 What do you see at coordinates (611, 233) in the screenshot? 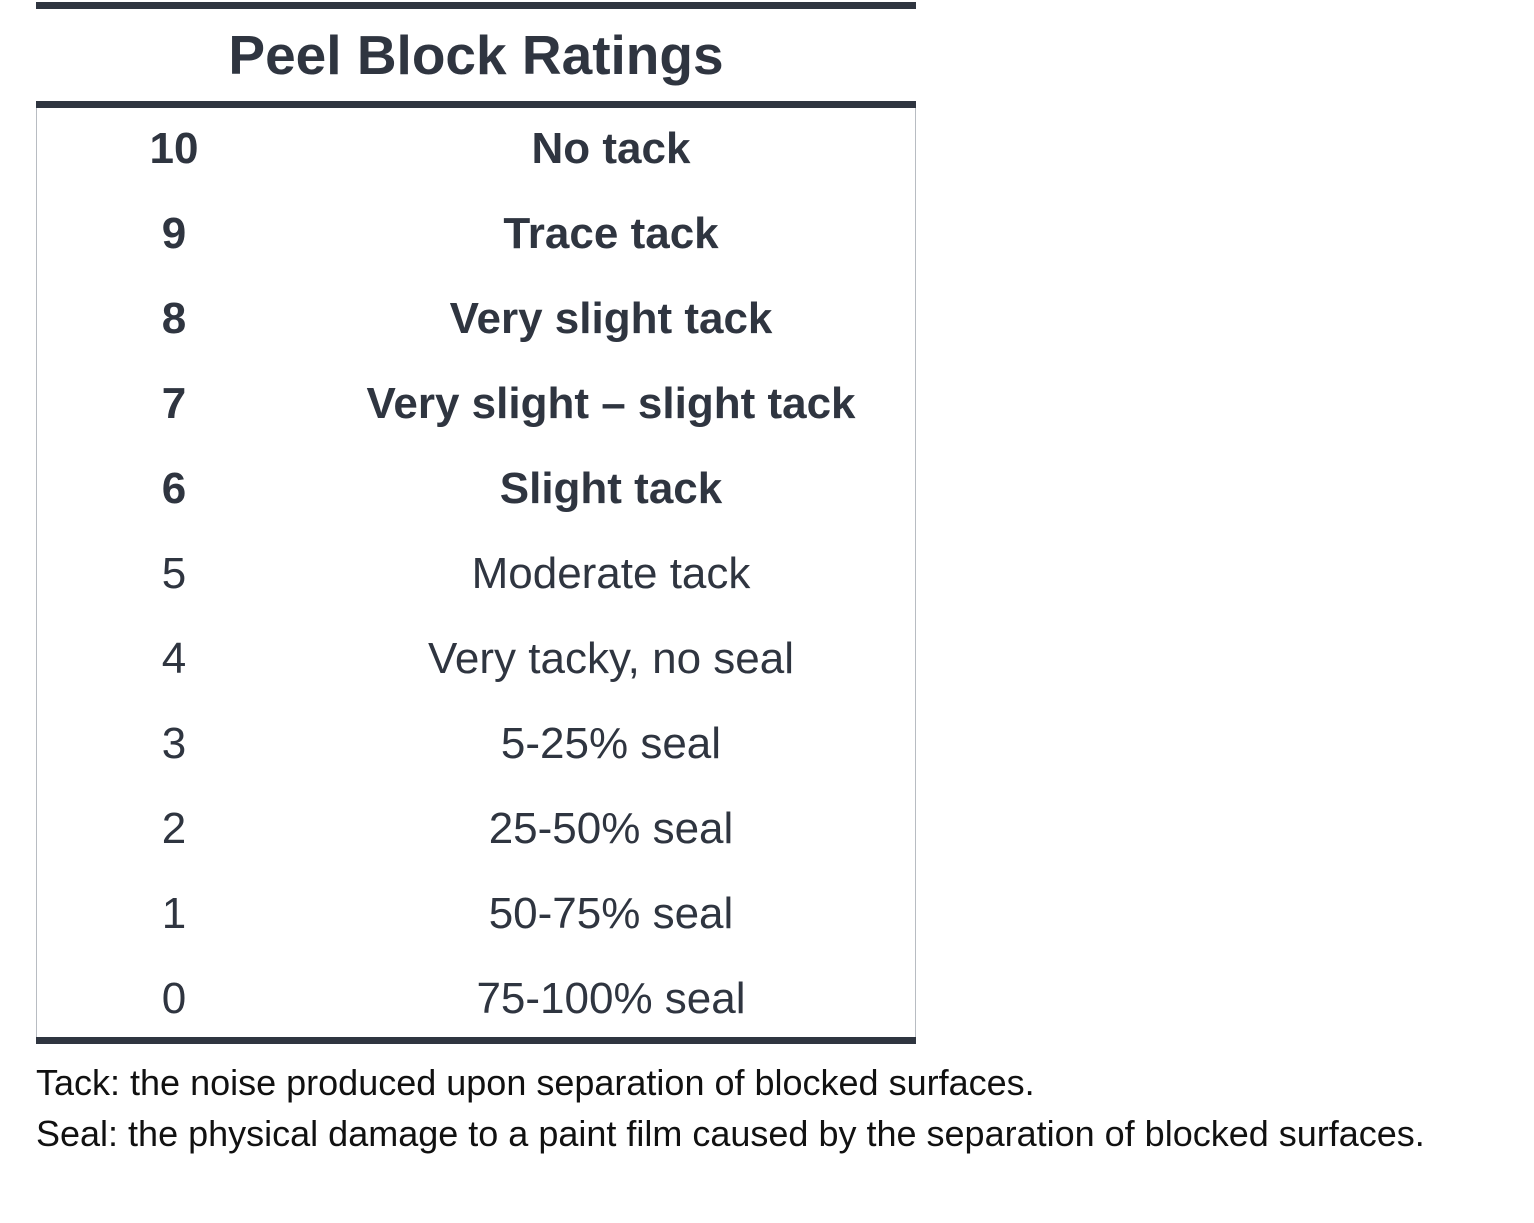
I see `rating-description: Trace tack` at bounding box center [611, 233].